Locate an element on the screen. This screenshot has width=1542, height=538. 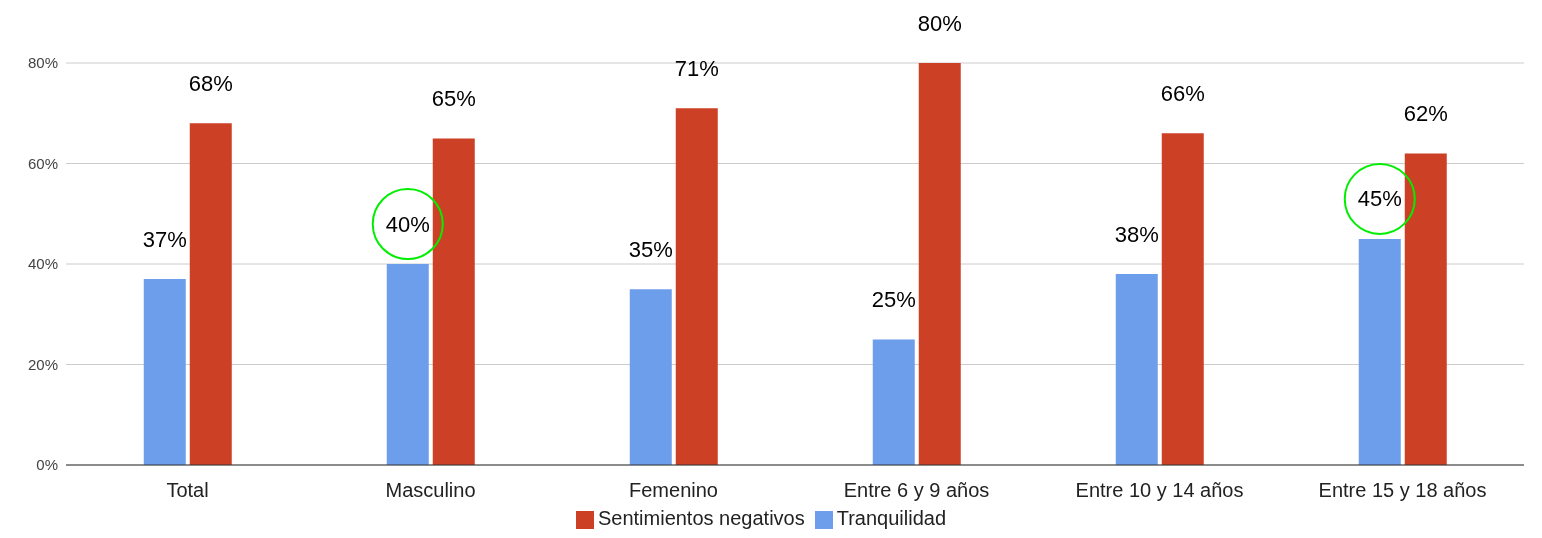
legend-label: Sentimientos negativos is located at coordinates (701, 518).